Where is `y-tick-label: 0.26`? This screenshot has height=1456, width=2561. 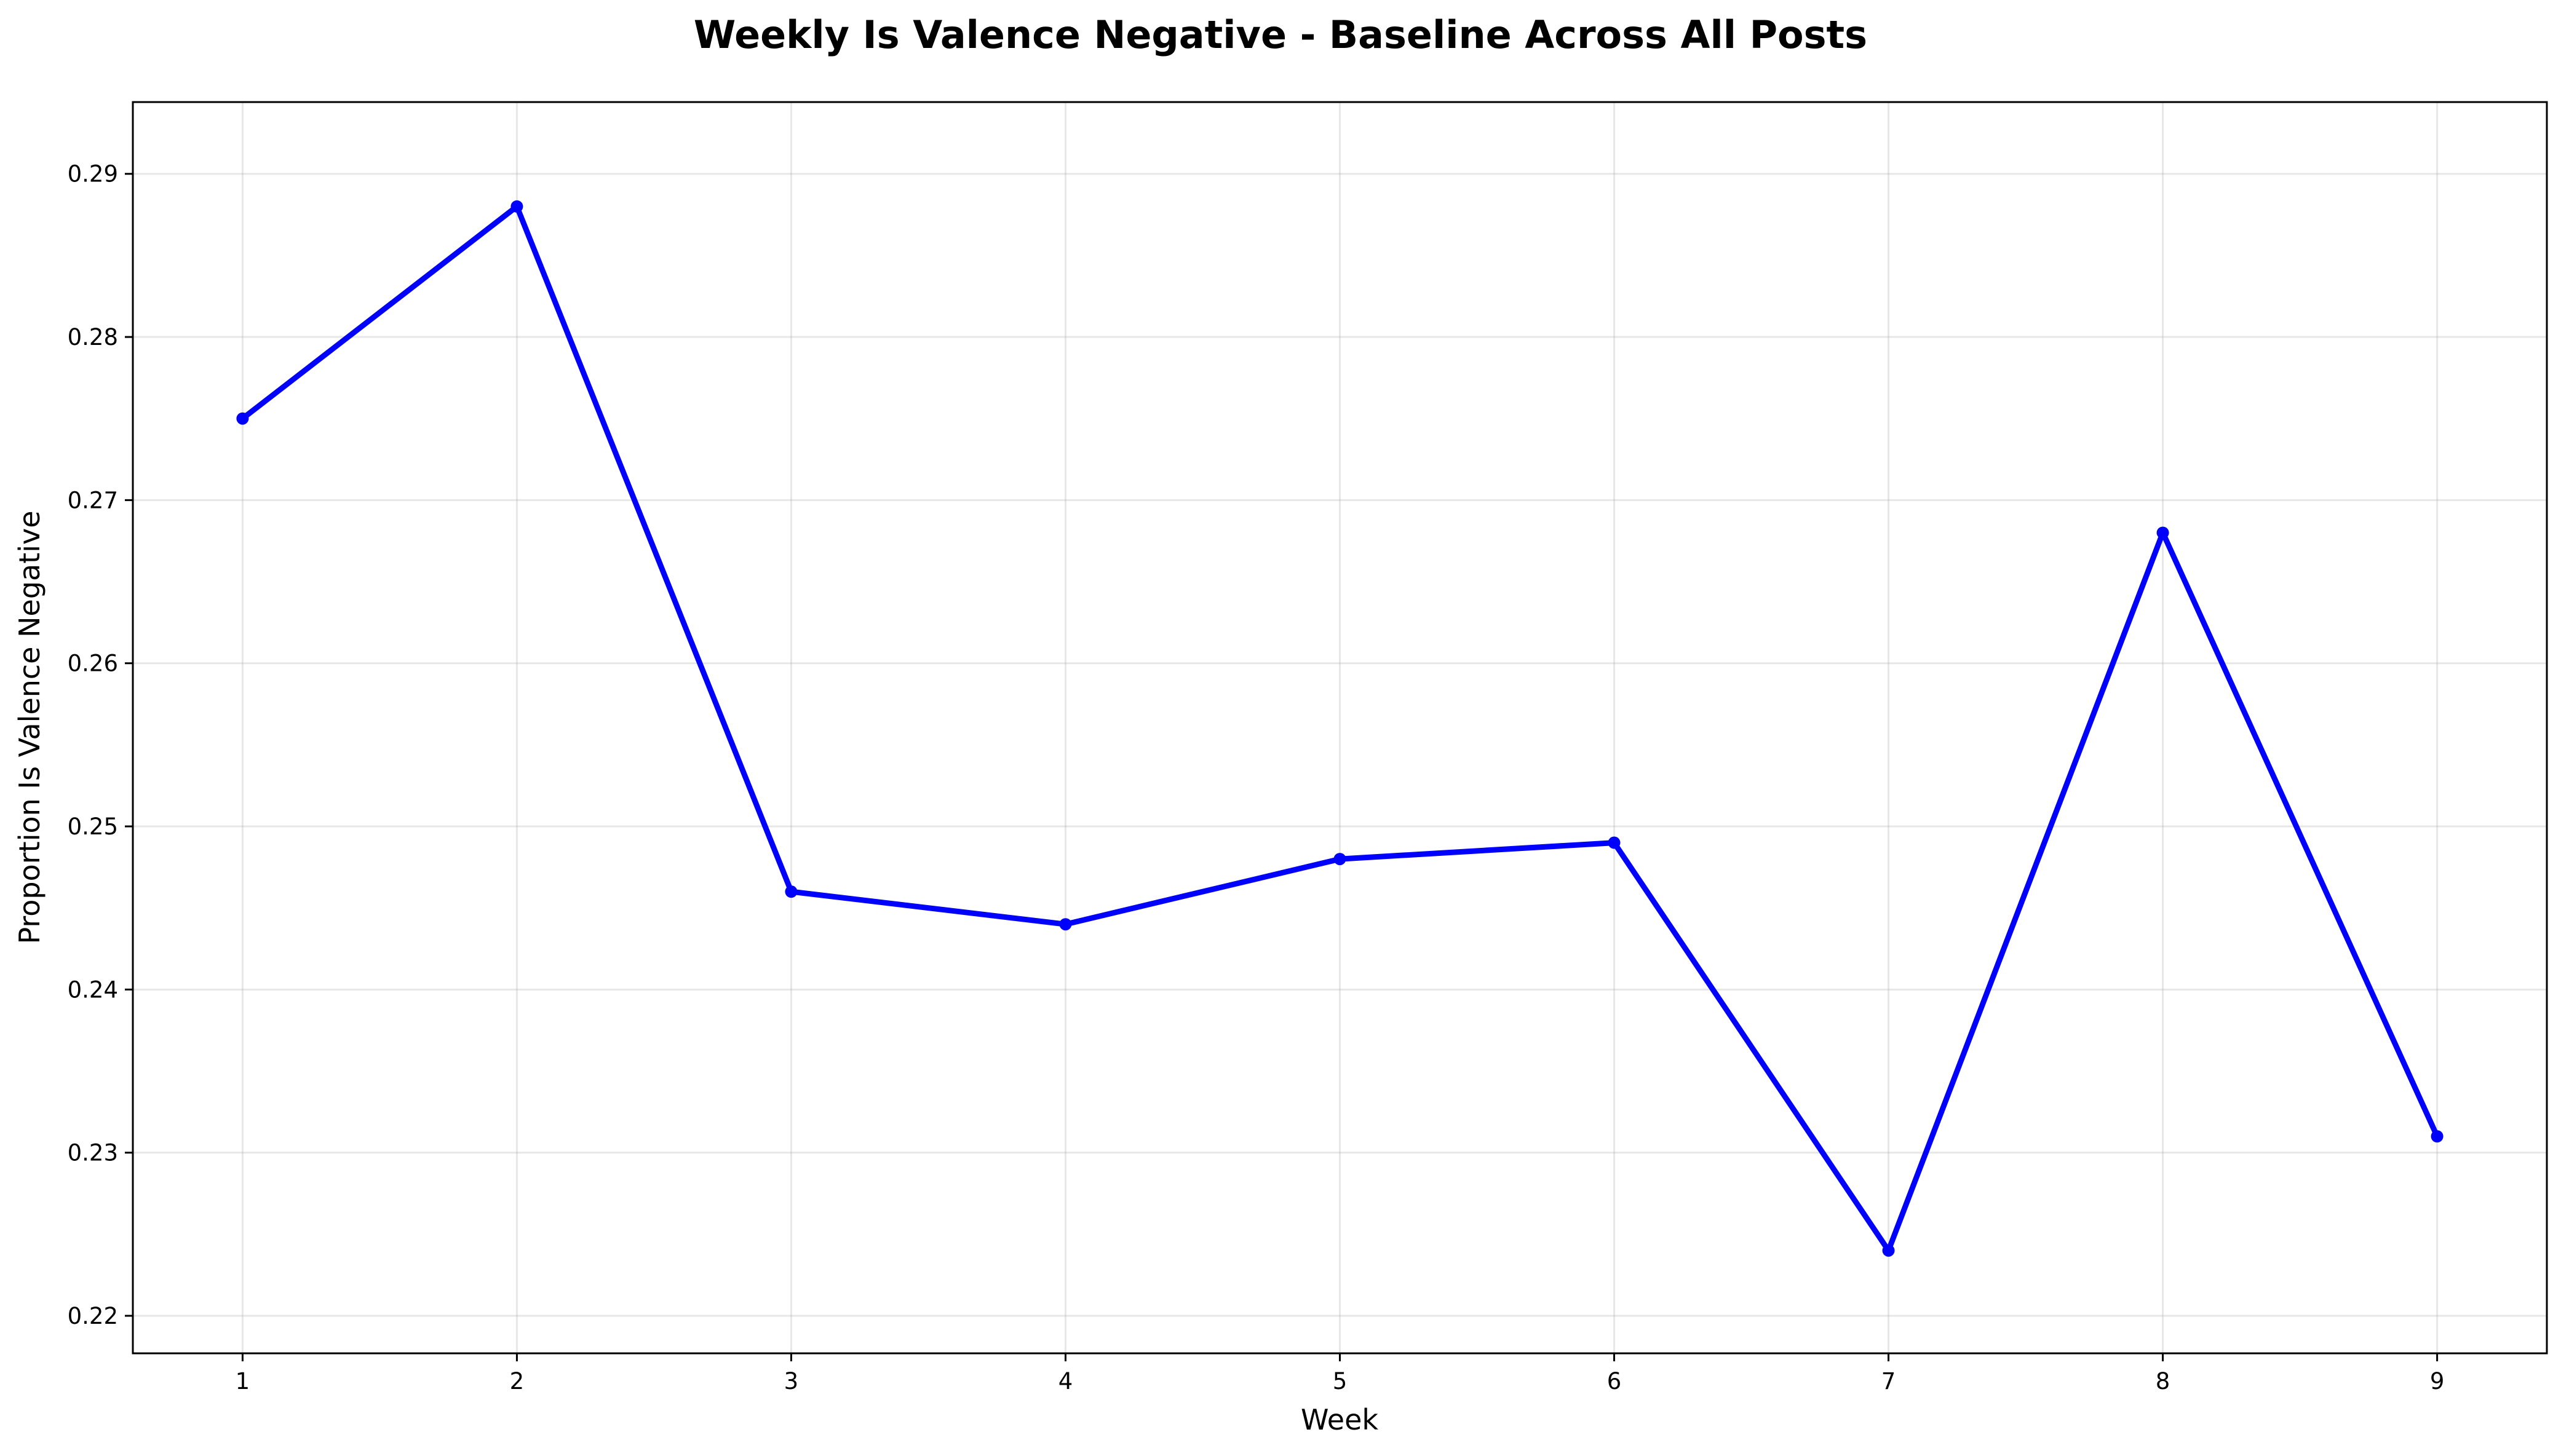 y-tick-label: 0.26 is located at coordinates (93, 664).